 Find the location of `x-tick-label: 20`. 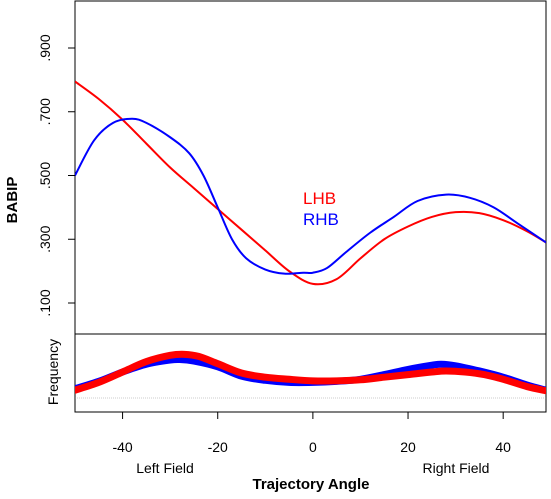

x-tick-label: 20 is located at coordinates (408, 447).